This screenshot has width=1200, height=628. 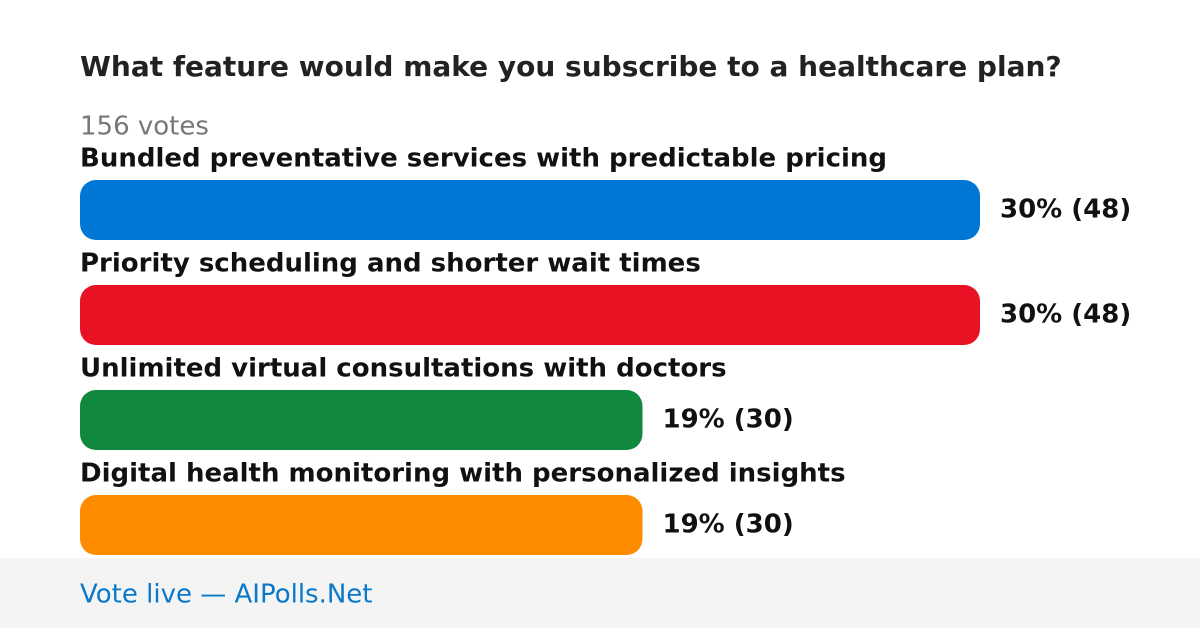 I want to click on vote-count: 156 votes, so click(x=144, y=127).